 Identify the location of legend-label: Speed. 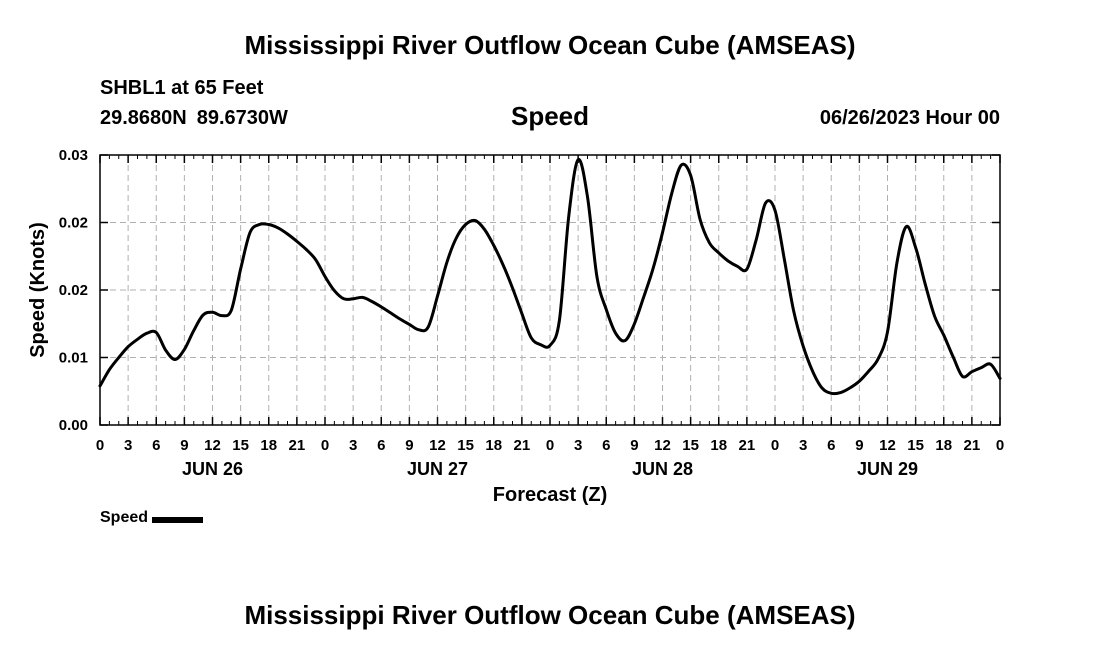
(124, 517).